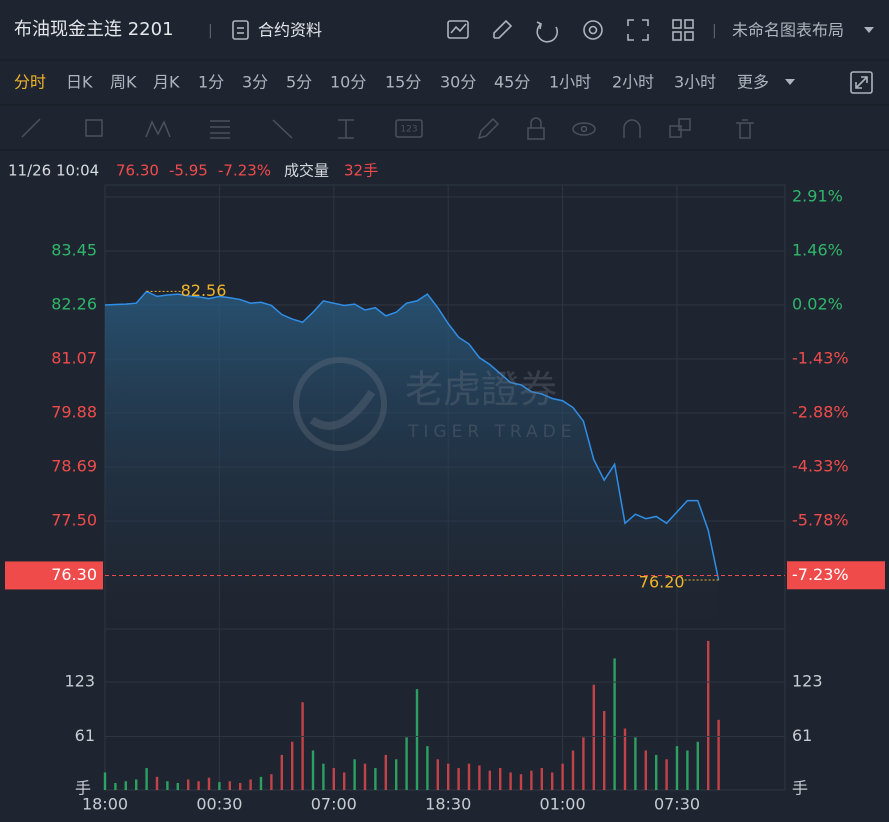  Describe the element at coordinates (403, 82) in the screenshot. I see `period-tab: 15分` at that location.